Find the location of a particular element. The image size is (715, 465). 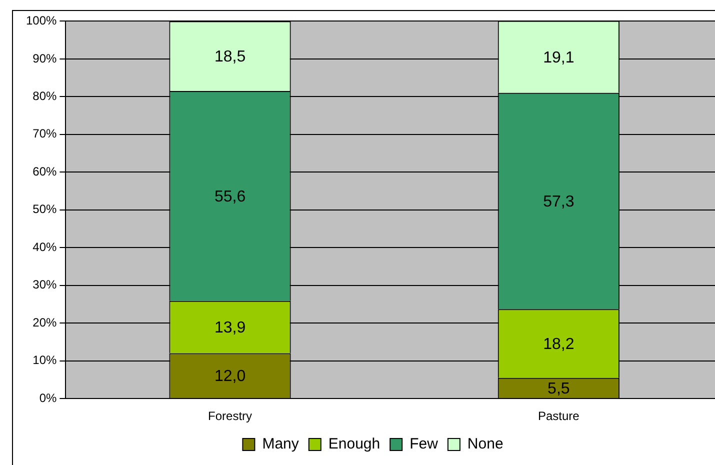

legend-label: None is located at coordinates (485, 444).